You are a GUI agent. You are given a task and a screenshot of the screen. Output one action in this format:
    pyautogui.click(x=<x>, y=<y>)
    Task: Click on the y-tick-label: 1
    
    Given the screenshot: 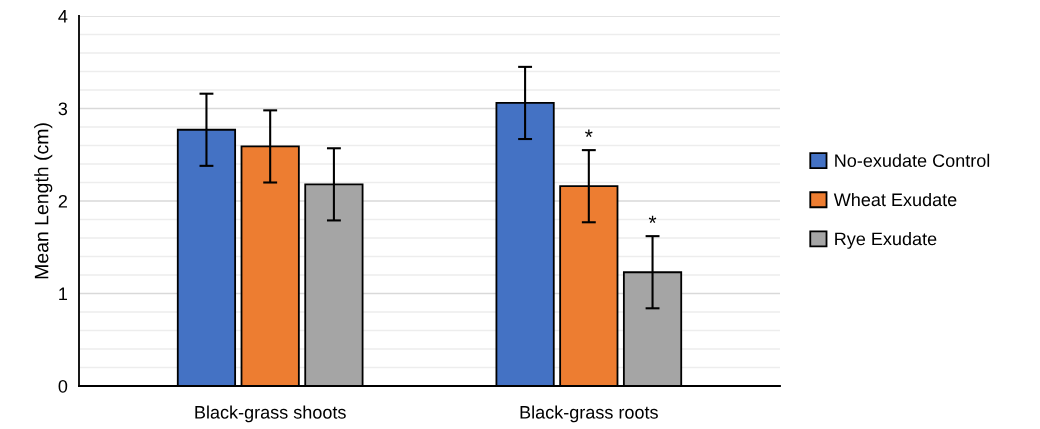 What is the action you would take?
    pyautogui.click(x=63, y=294)
    